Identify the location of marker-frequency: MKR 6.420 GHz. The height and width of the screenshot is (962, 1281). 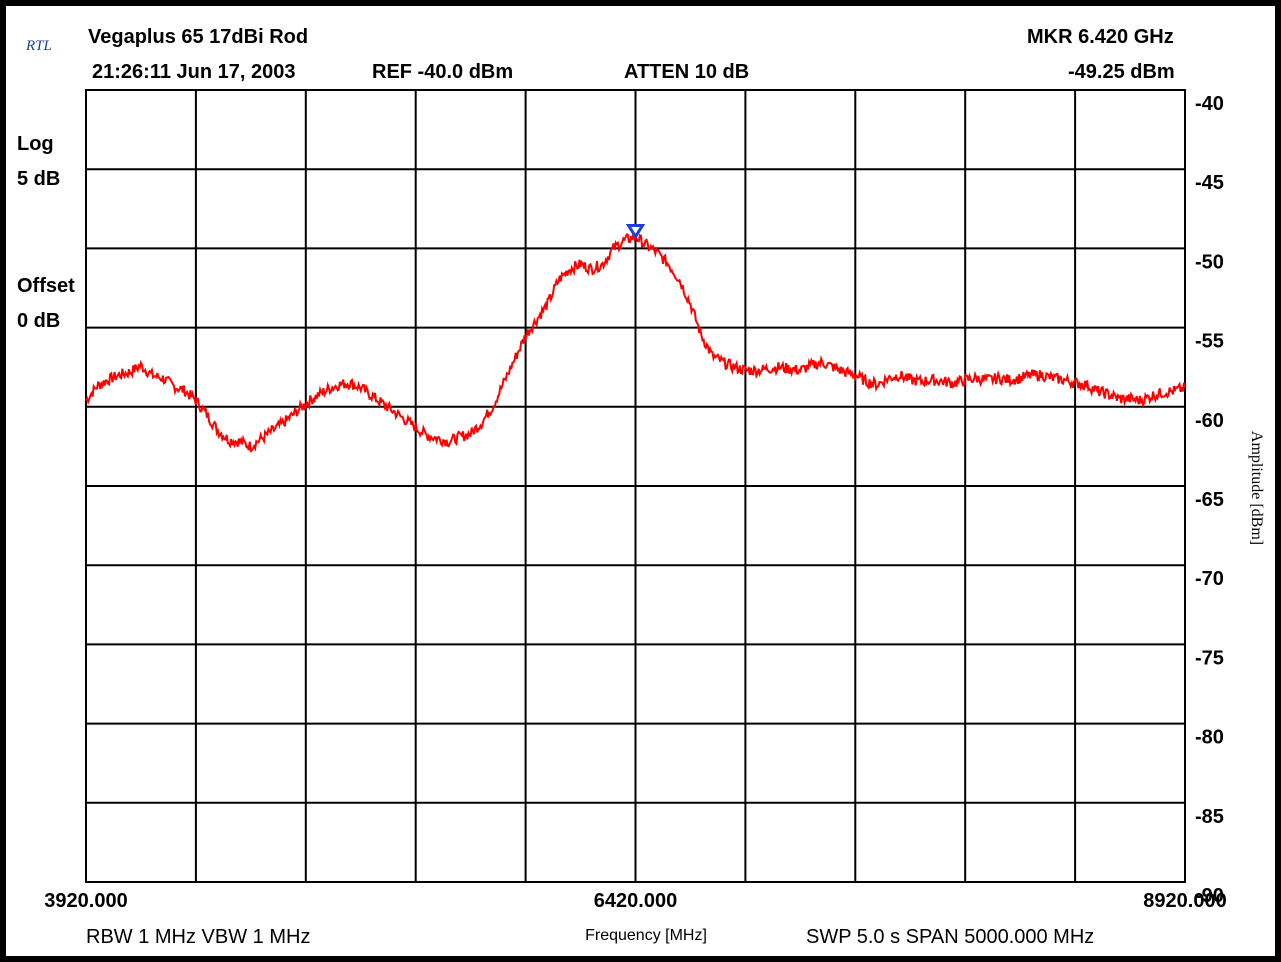
(1100, 37).